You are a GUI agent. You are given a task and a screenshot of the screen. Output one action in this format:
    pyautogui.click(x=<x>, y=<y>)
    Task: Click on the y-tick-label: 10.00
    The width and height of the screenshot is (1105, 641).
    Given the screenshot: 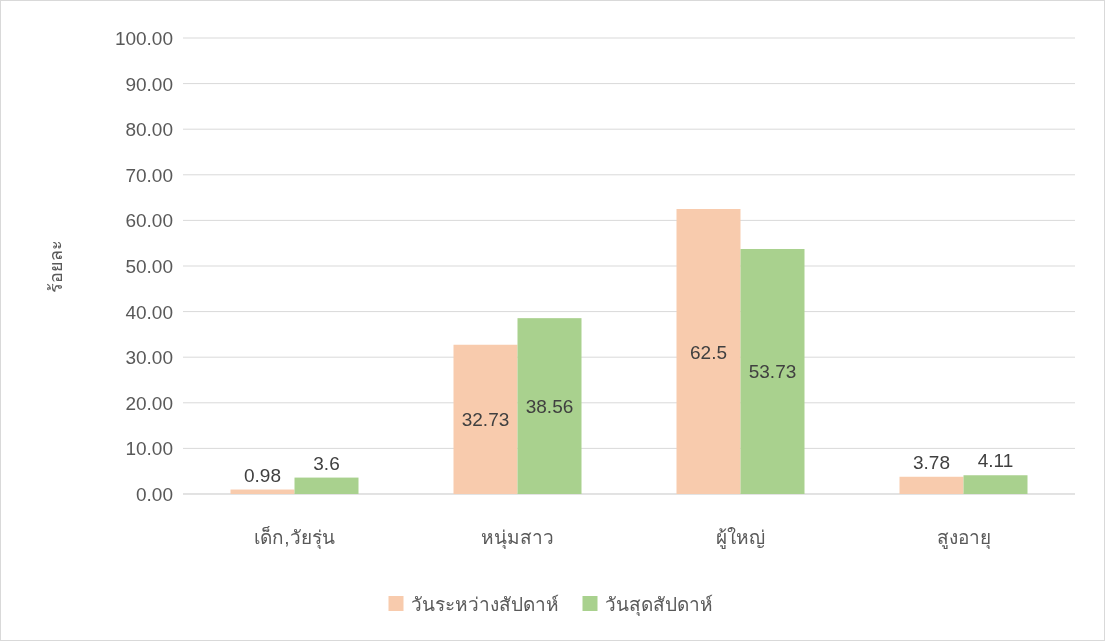 What is the action you would take?
    pyautogui.click(x=149, y=449)
    